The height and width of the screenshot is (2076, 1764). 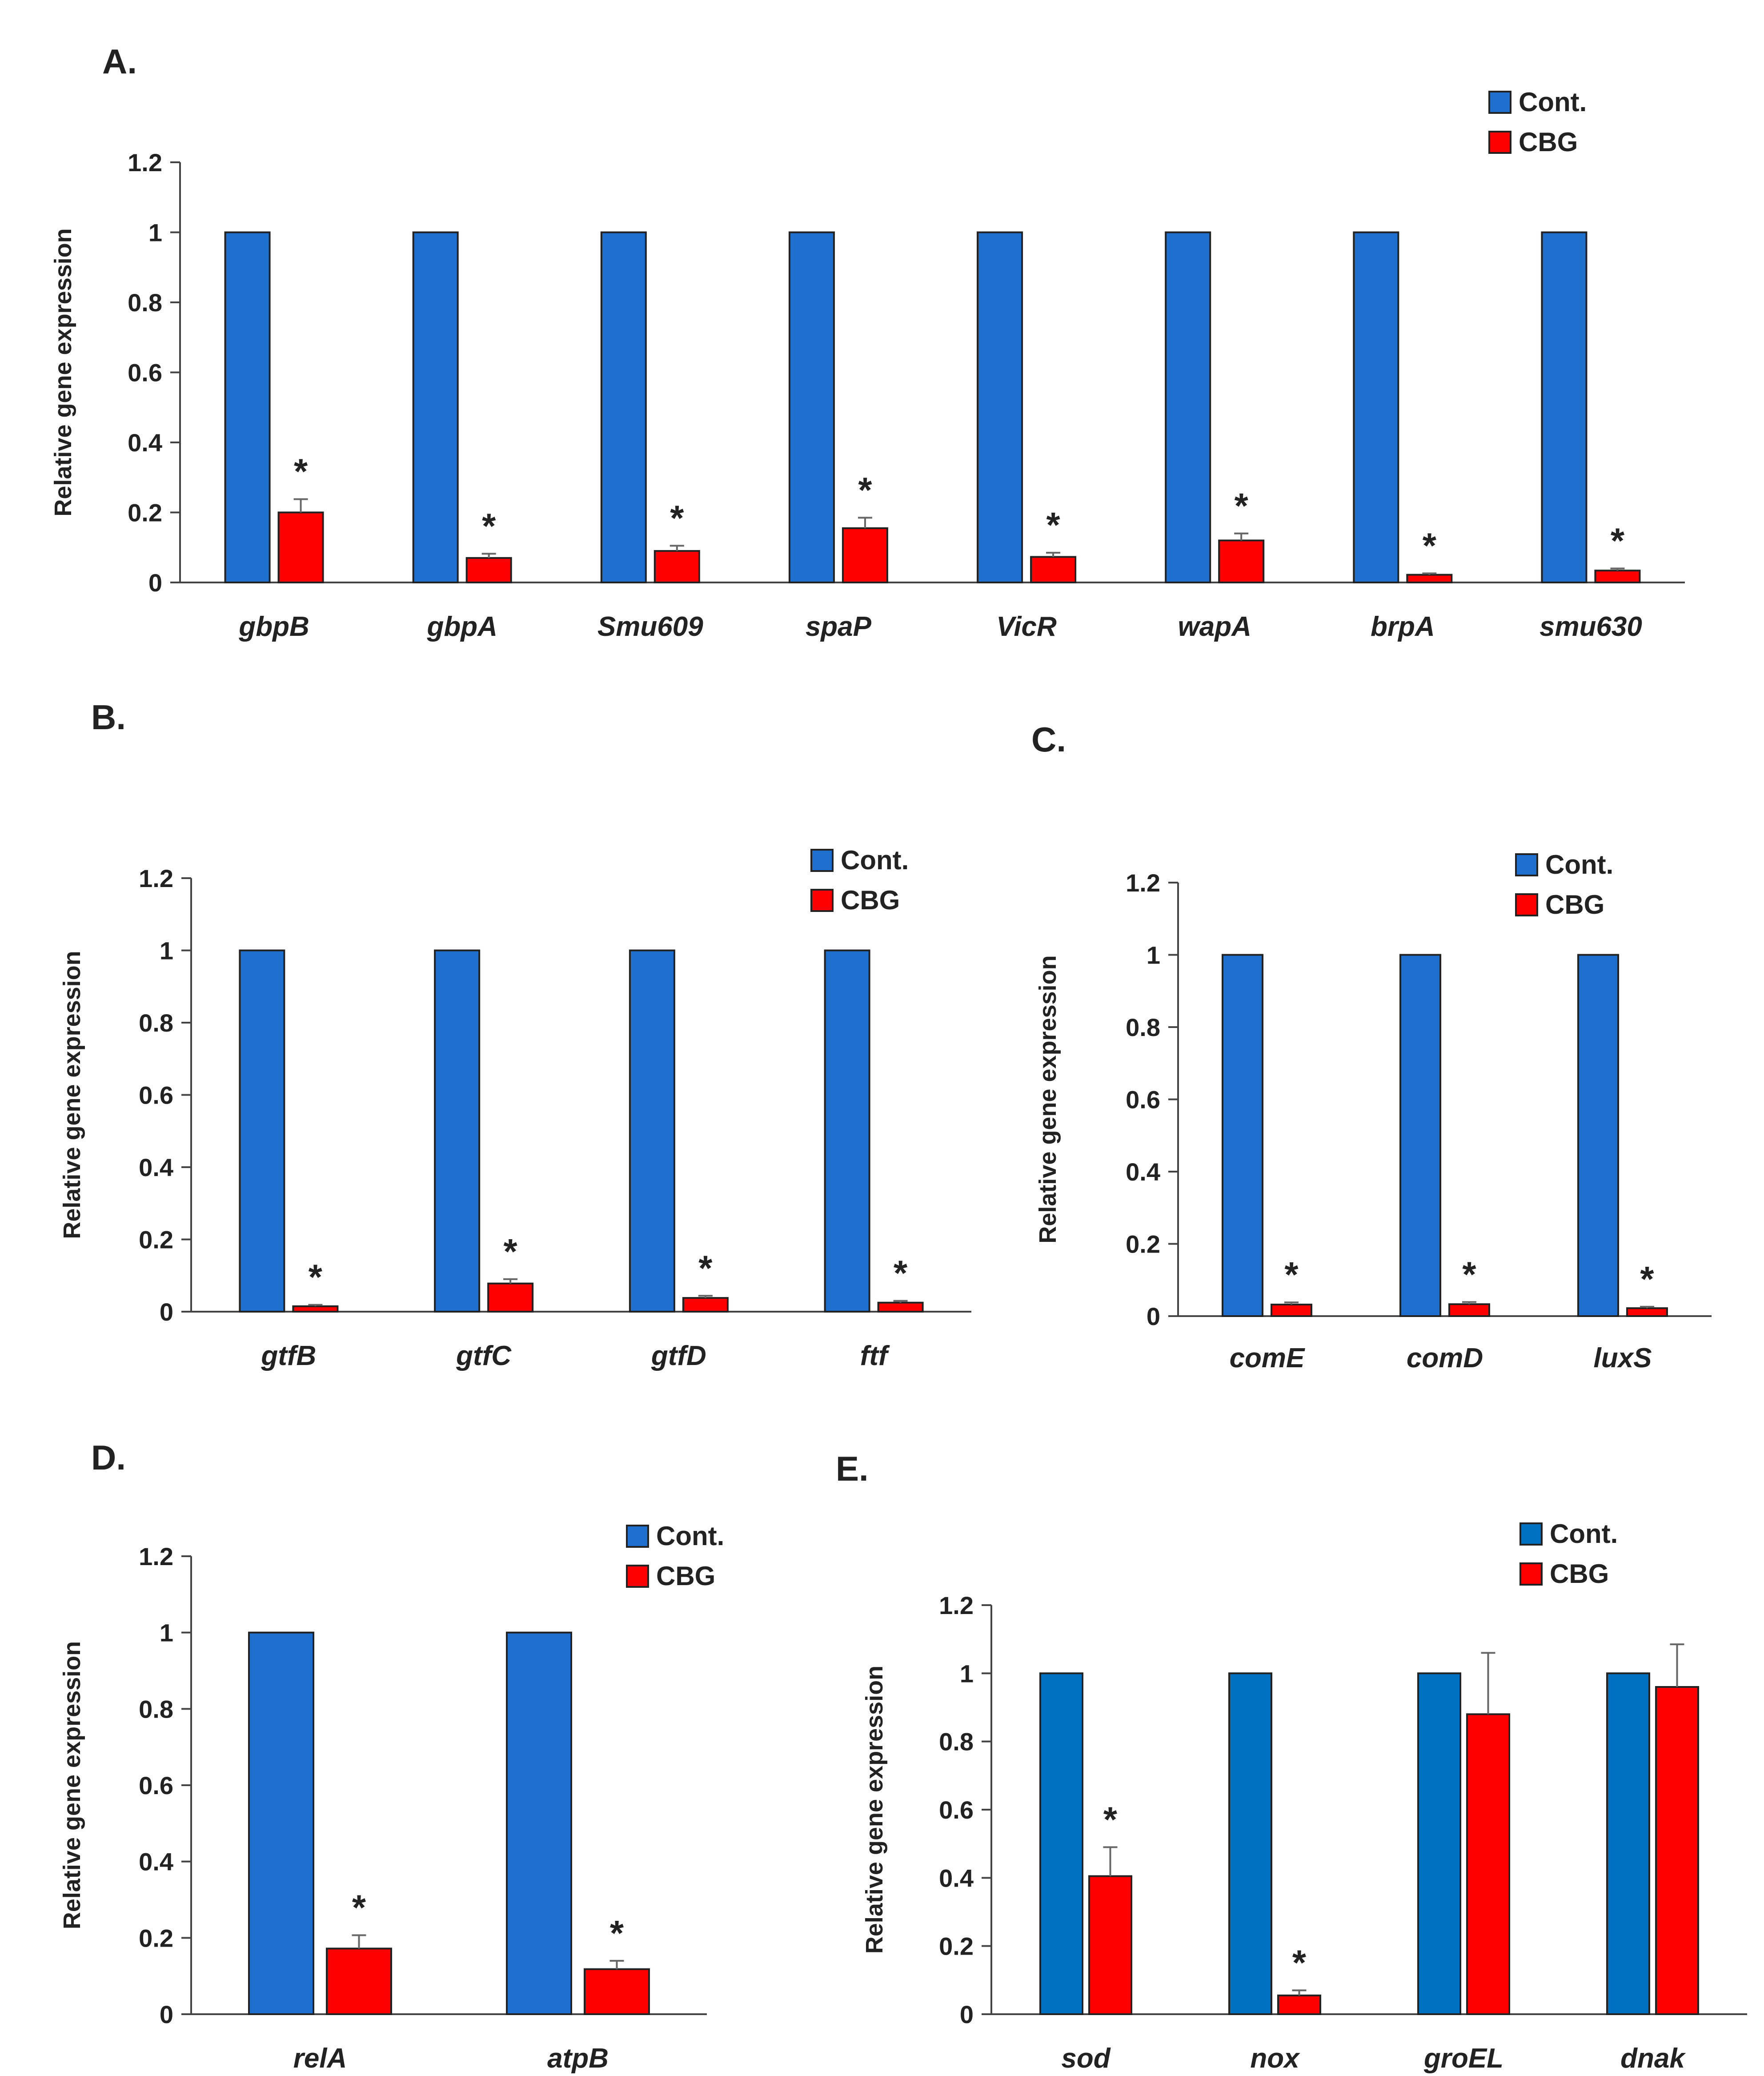 What do you see at coordinates (461, 626) in the screenshot?
I see `x-tick-label-gbpA: gbpA` at bounding box center [461, 626].